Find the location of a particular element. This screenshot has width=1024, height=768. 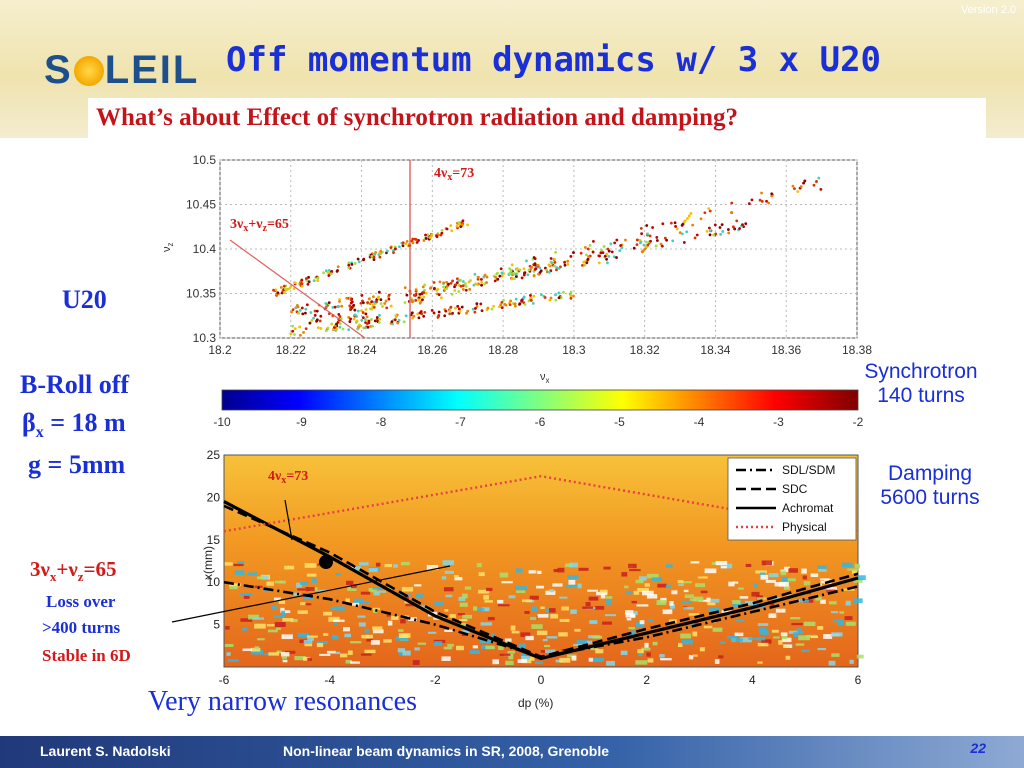

legend-entry: Physical is located at coordinates (804, 527).